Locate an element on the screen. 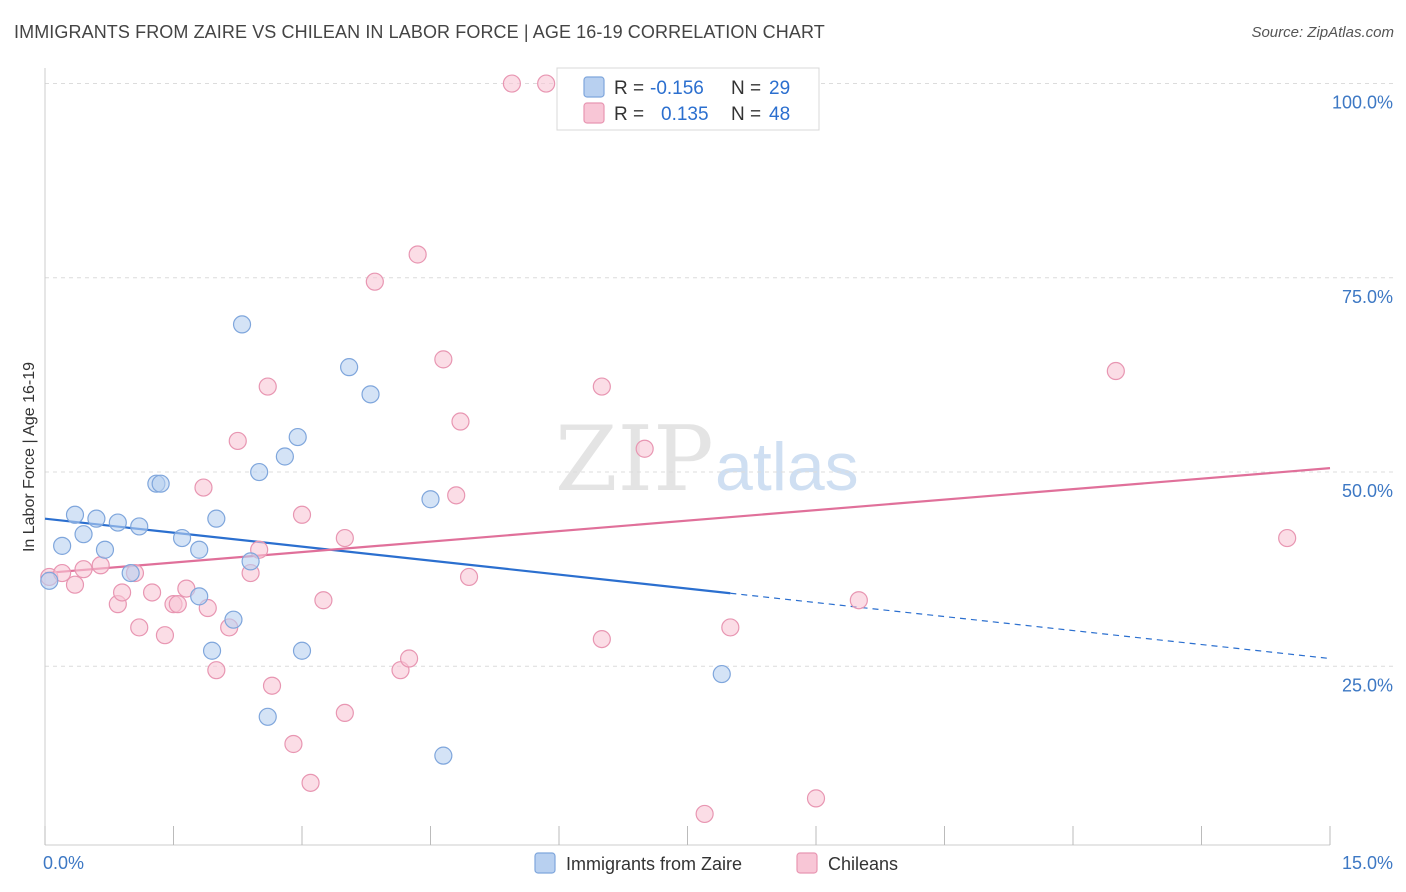 Image resolution: width=1406 pixels, height=892 pixels. bottom-legend-label-chileans: Chileans is located at coordinates (863, 864).